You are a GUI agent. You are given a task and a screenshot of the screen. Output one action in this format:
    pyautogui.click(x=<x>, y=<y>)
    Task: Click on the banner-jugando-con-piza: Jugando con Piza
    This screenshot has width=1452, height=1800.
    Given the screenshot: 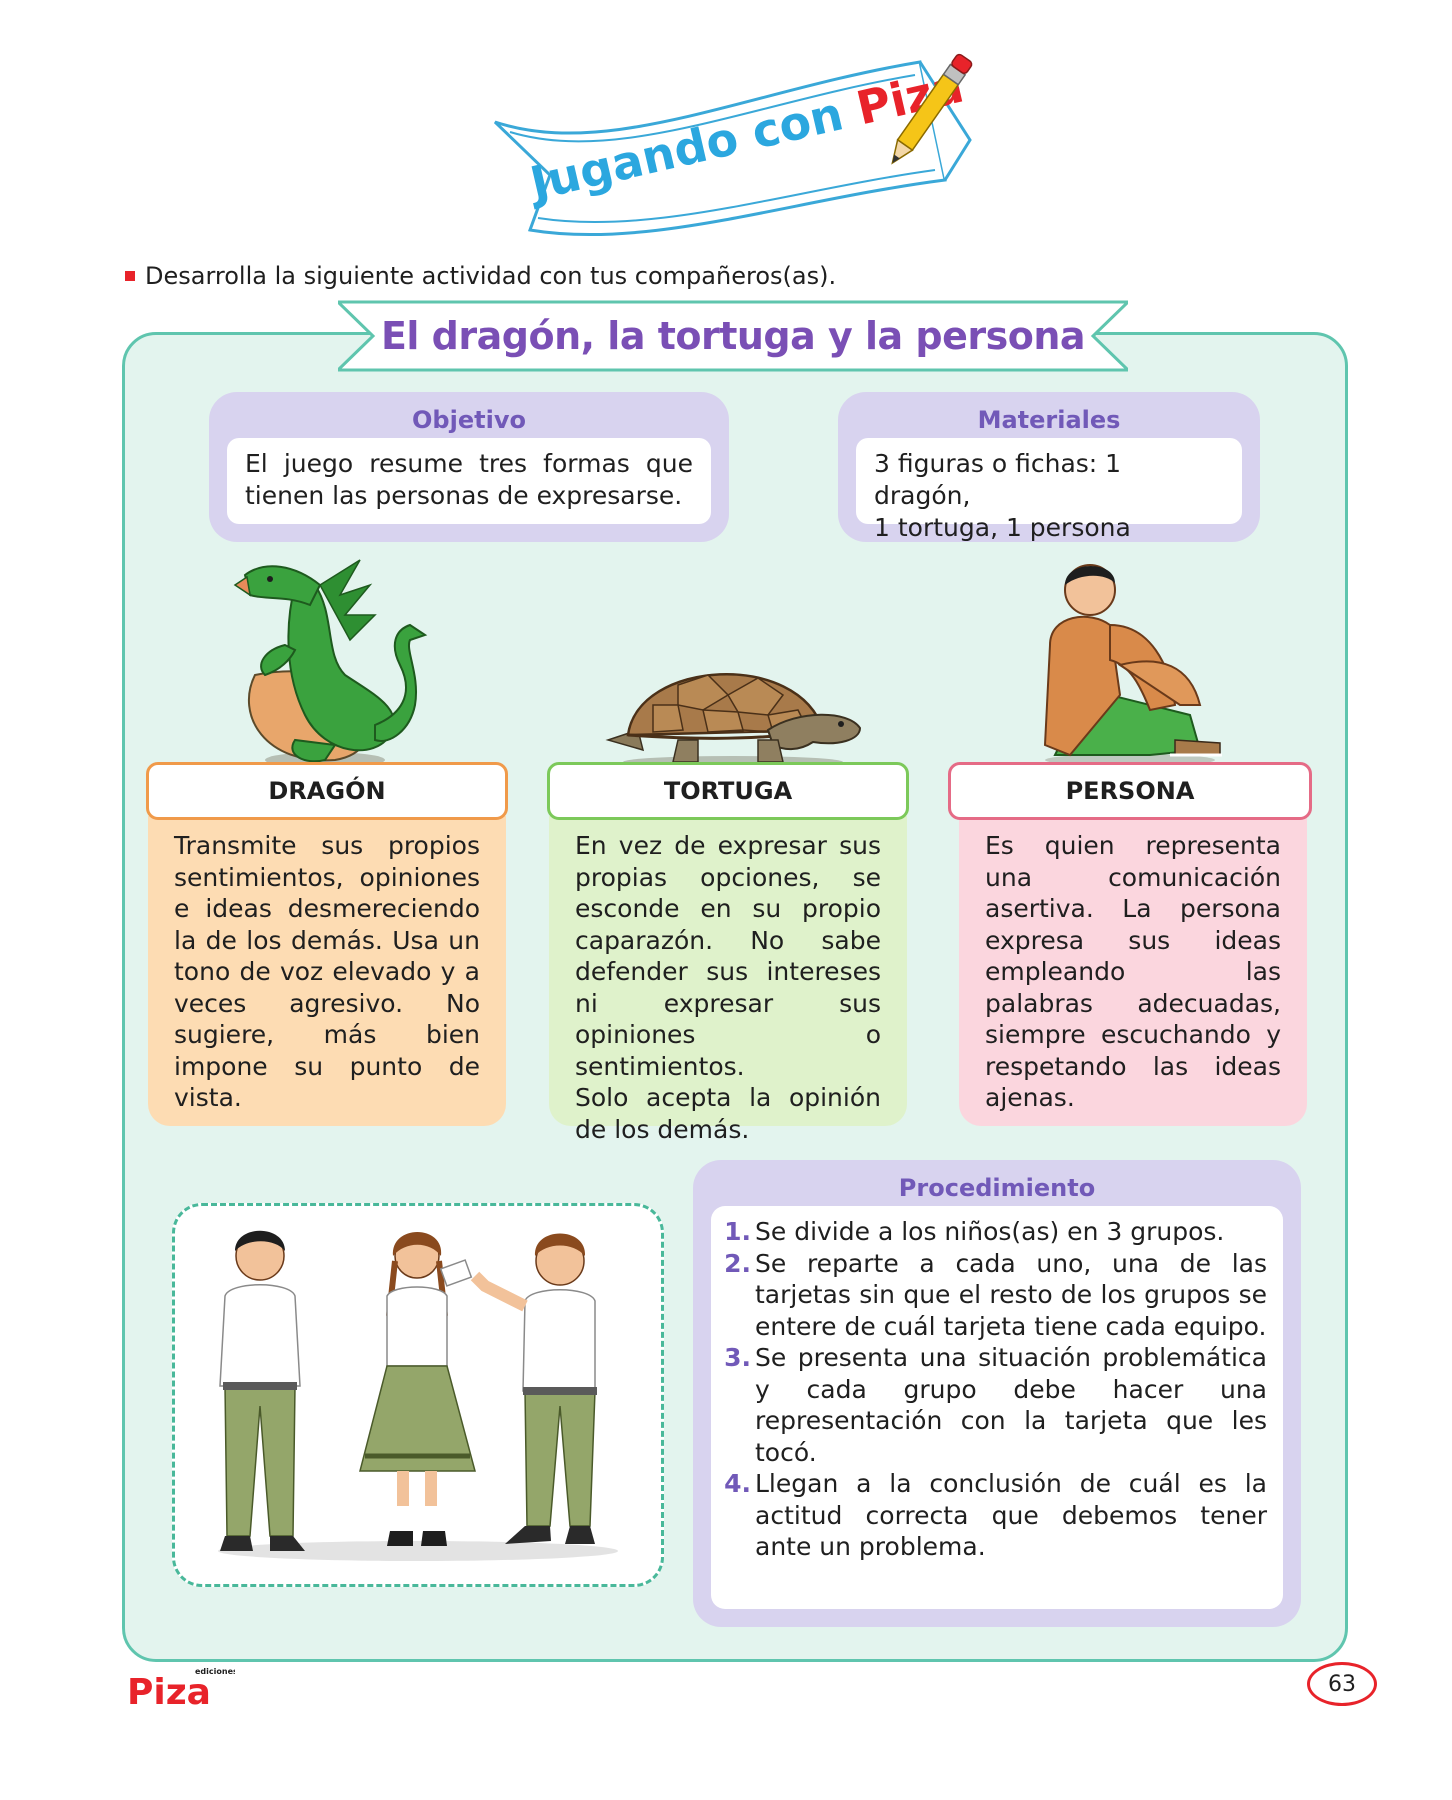 What is the action you would take?
    pyautogui.click(x=733, y=145)
    